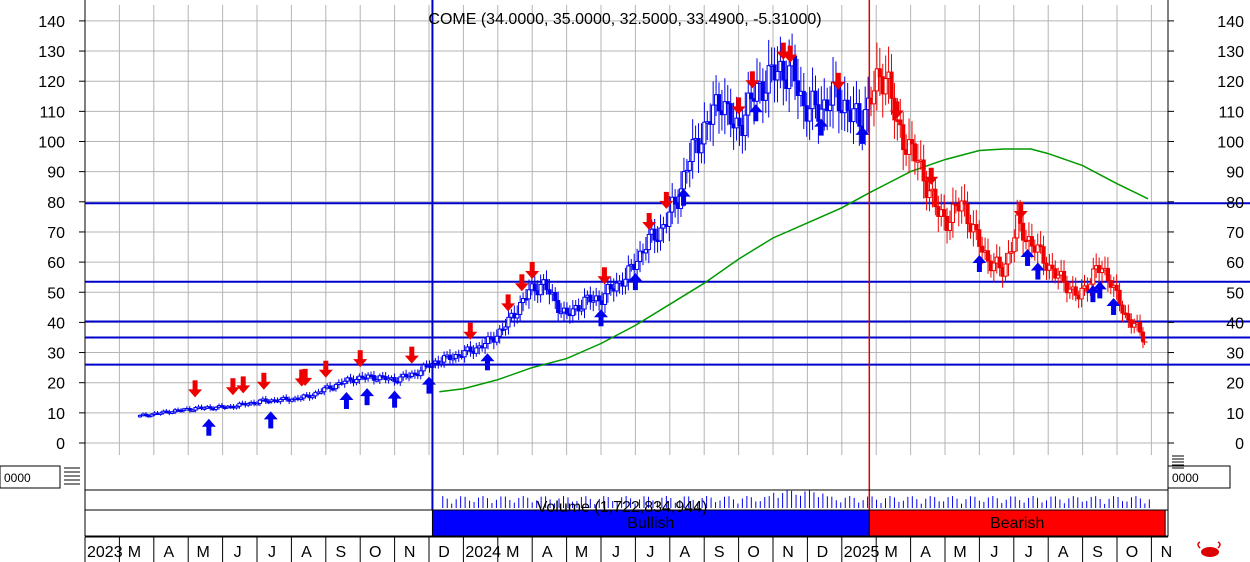  Describe the element at coordinates (1199, 477) in the screenshot. I see `volume-scale-box-right` at that location.